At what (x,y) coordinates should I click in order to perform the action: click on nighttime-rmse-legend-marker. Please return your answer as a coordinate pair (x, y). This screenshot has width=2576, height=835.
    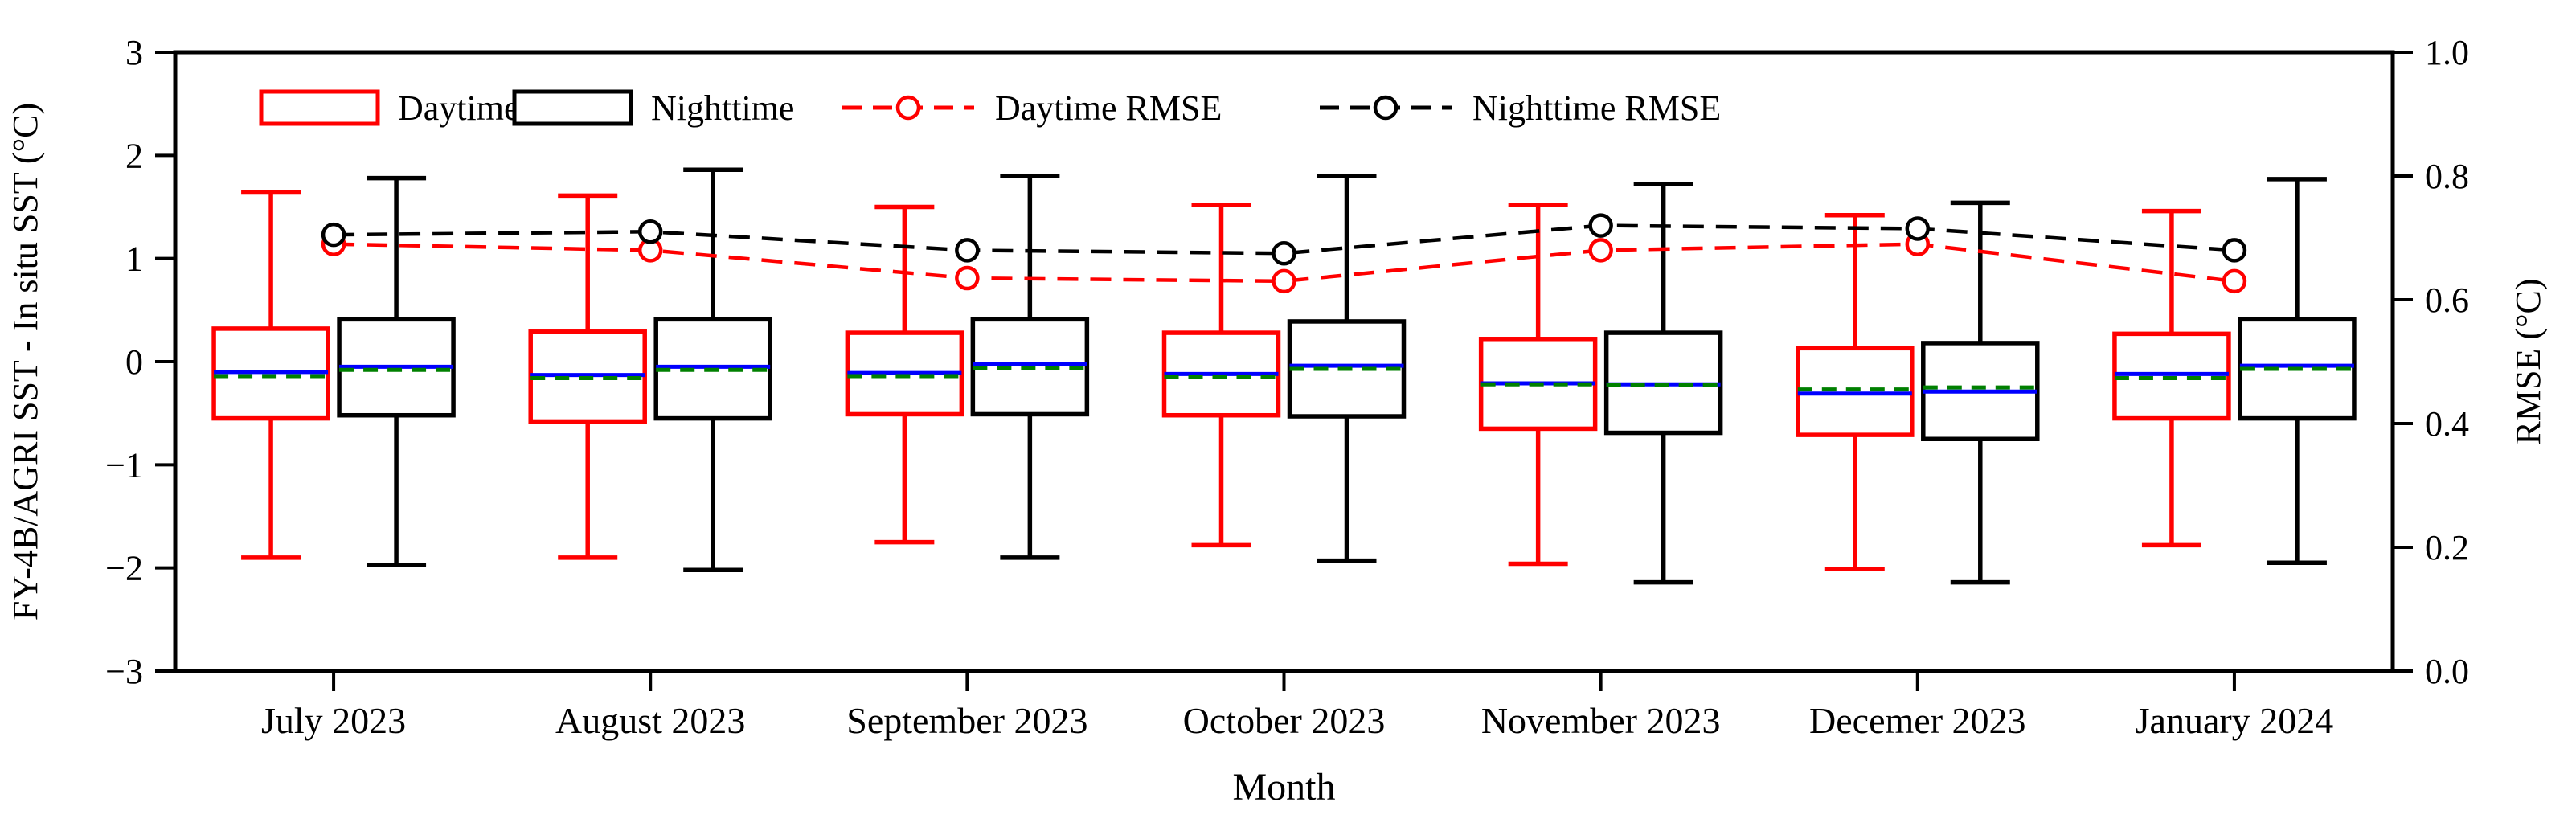
    Looking at the image, I should click on (1386, 108).